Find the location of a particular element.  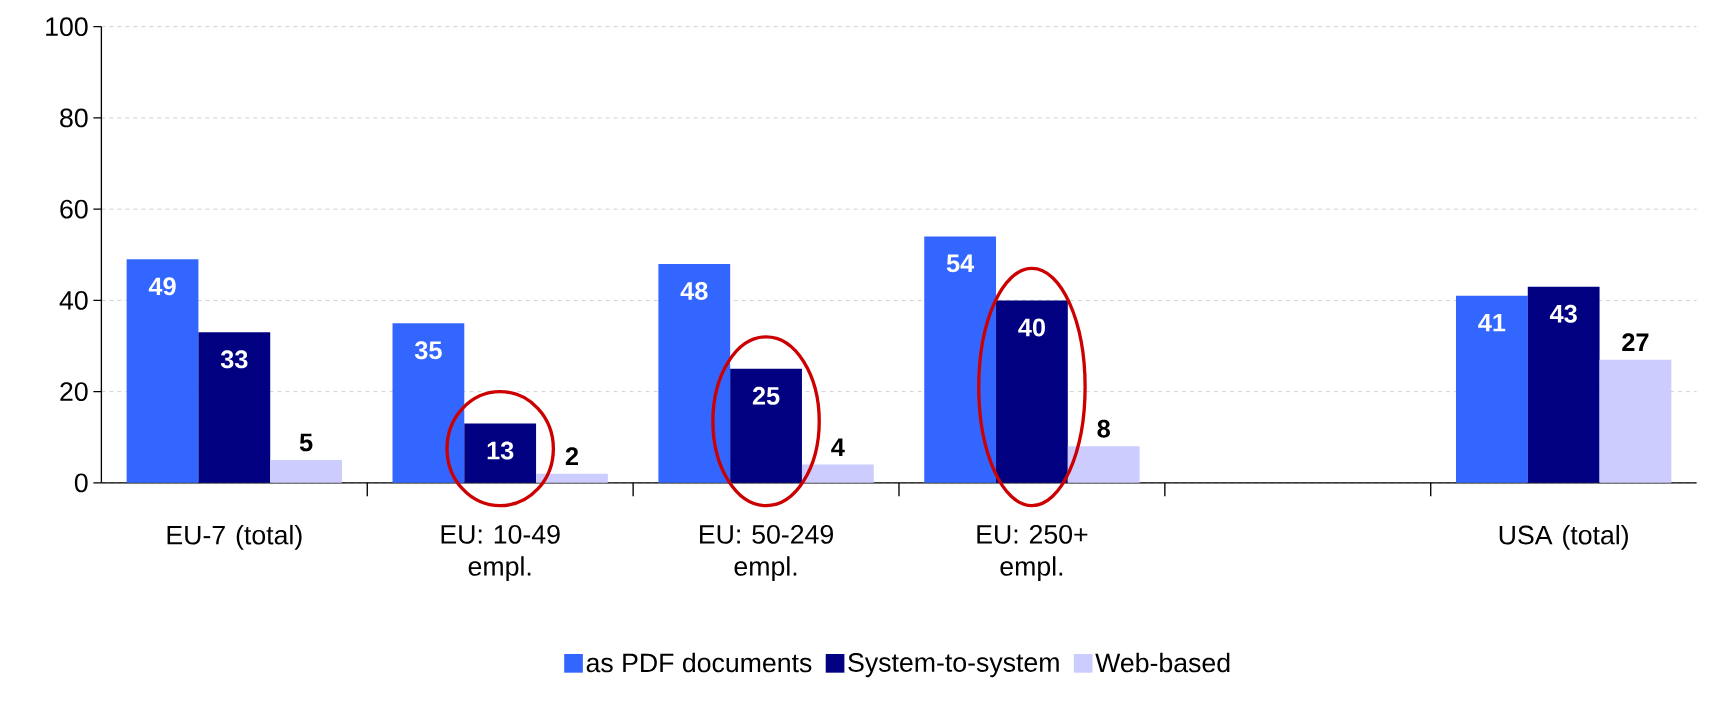

y-tick-label: 60 is located at coordinates (74, 209).